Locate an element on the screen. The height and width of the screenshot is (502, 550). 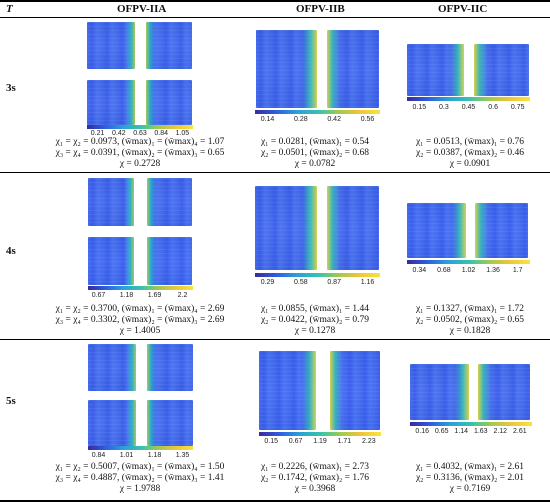
header-rule is located at coordinates (275, 17).